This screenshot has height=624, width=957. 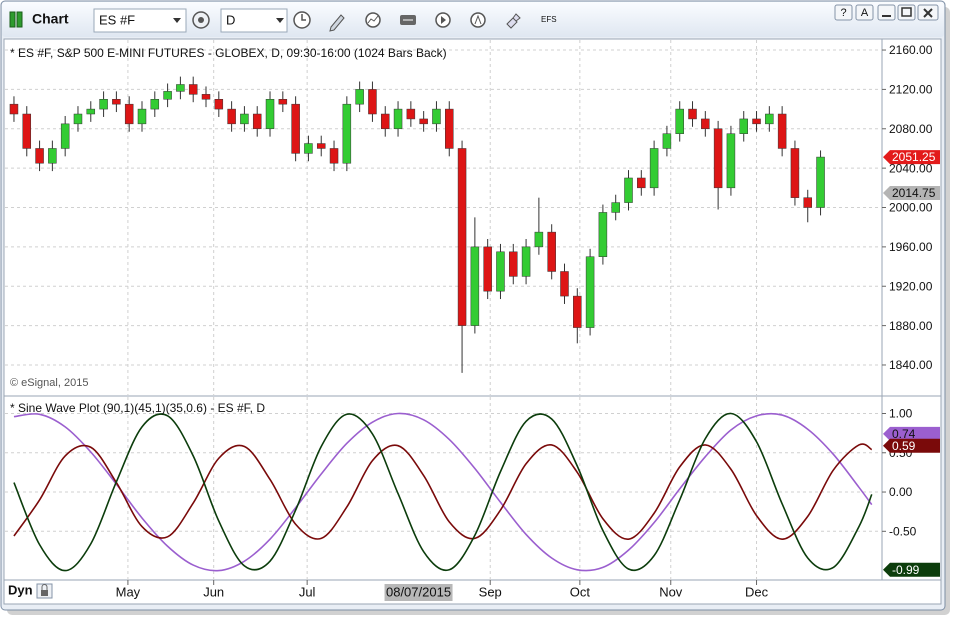 I want to click on y-tick-label: -0.50, so click(x=903, y=531).